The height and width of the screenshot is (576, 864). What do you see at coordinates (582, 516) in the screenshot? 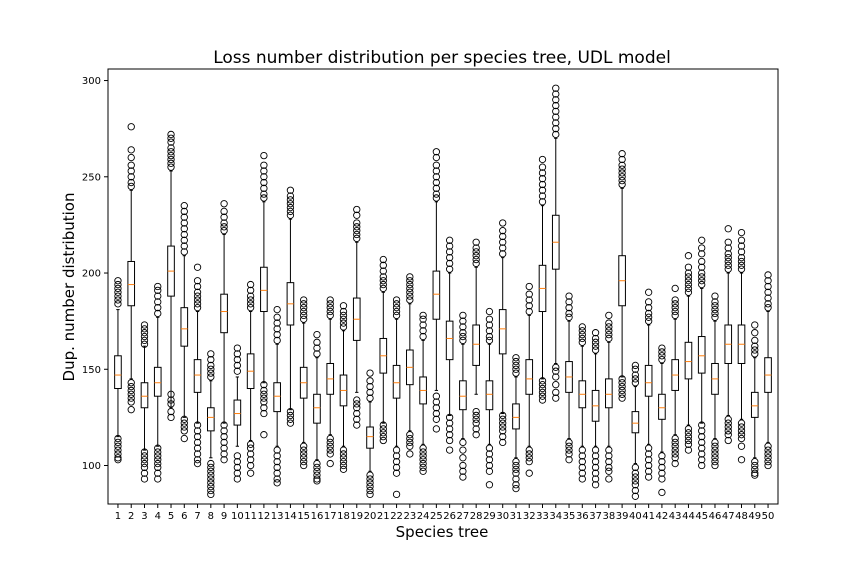
I see `x-tick-label: 36` at bounding box center [582, 516].